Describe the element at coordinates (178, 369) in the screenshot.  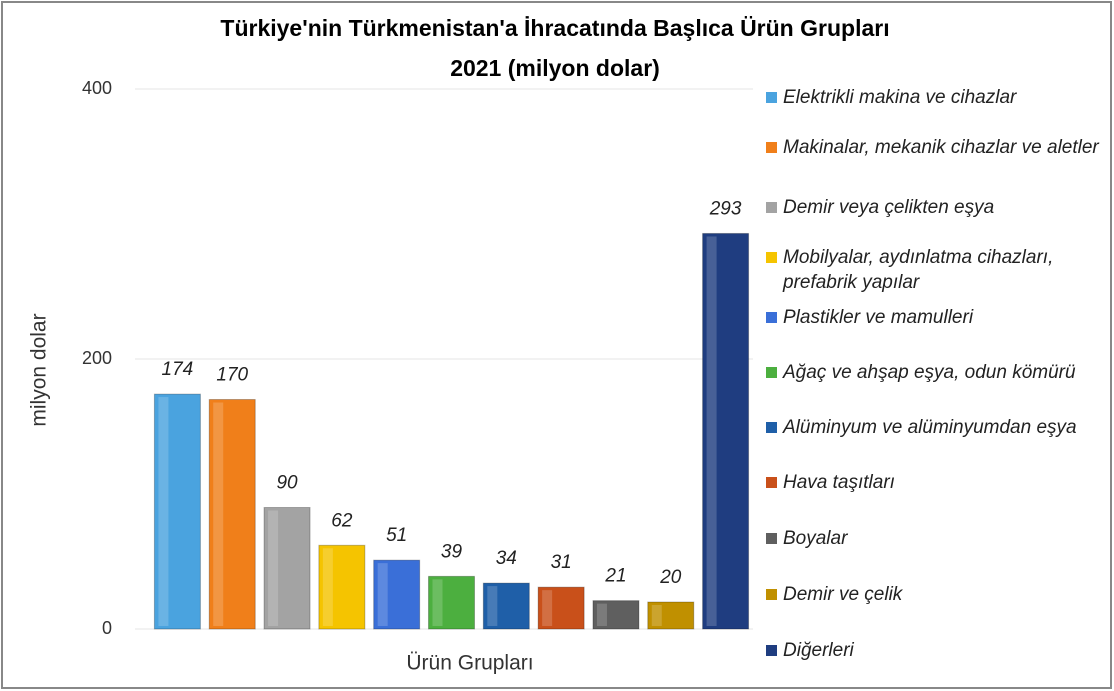
I see `value-label: 174` at that location.